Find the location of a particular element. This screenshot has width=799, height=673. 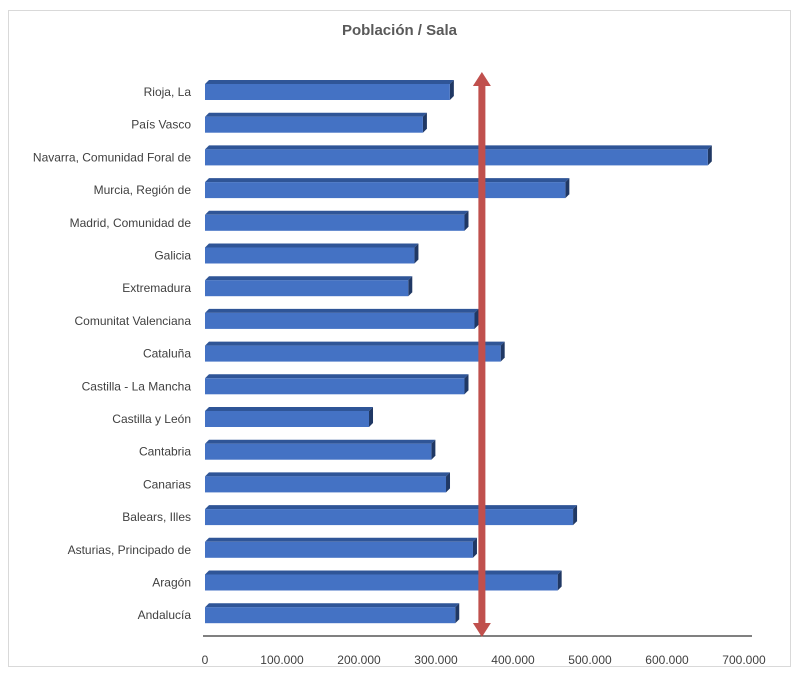

reference-line-layer is located at coordinates (481, 354).